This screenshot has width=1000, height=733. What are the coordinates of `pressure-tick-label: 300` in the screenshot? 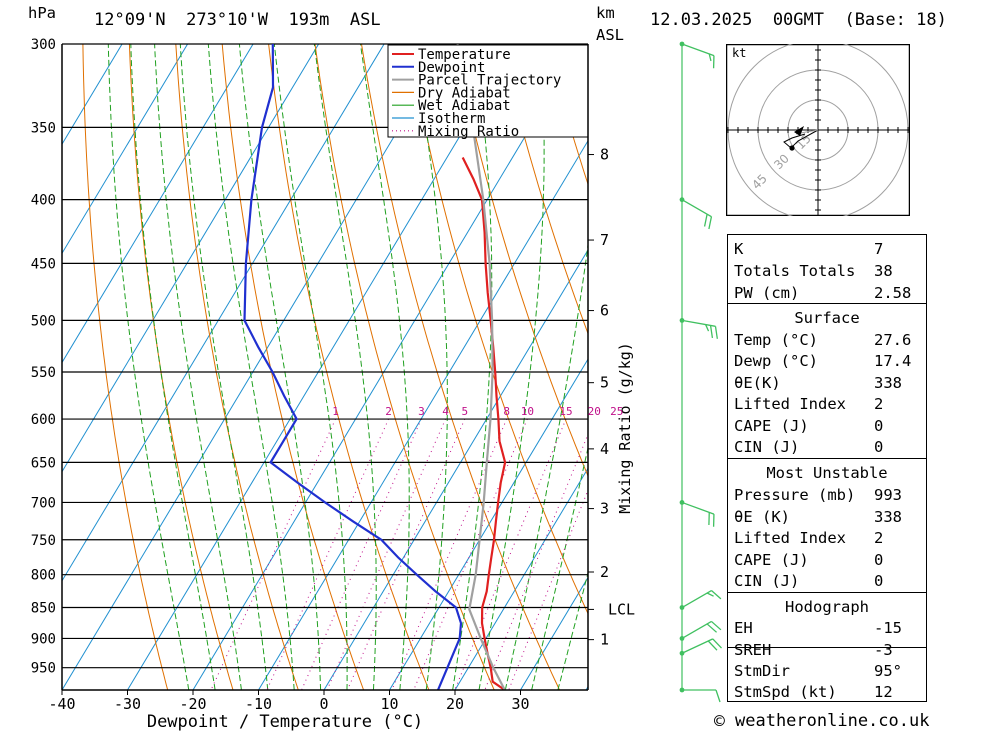 It's located at (43, 45).